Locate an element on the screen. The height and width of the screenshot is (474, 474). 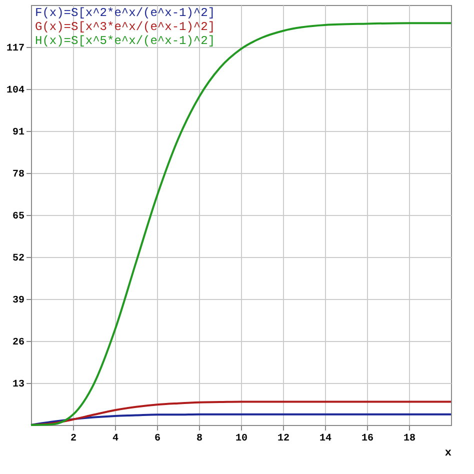
text: F(x)=S[x^2*e^x/(e^x-1)^2] is located at coordinates (125, 13).